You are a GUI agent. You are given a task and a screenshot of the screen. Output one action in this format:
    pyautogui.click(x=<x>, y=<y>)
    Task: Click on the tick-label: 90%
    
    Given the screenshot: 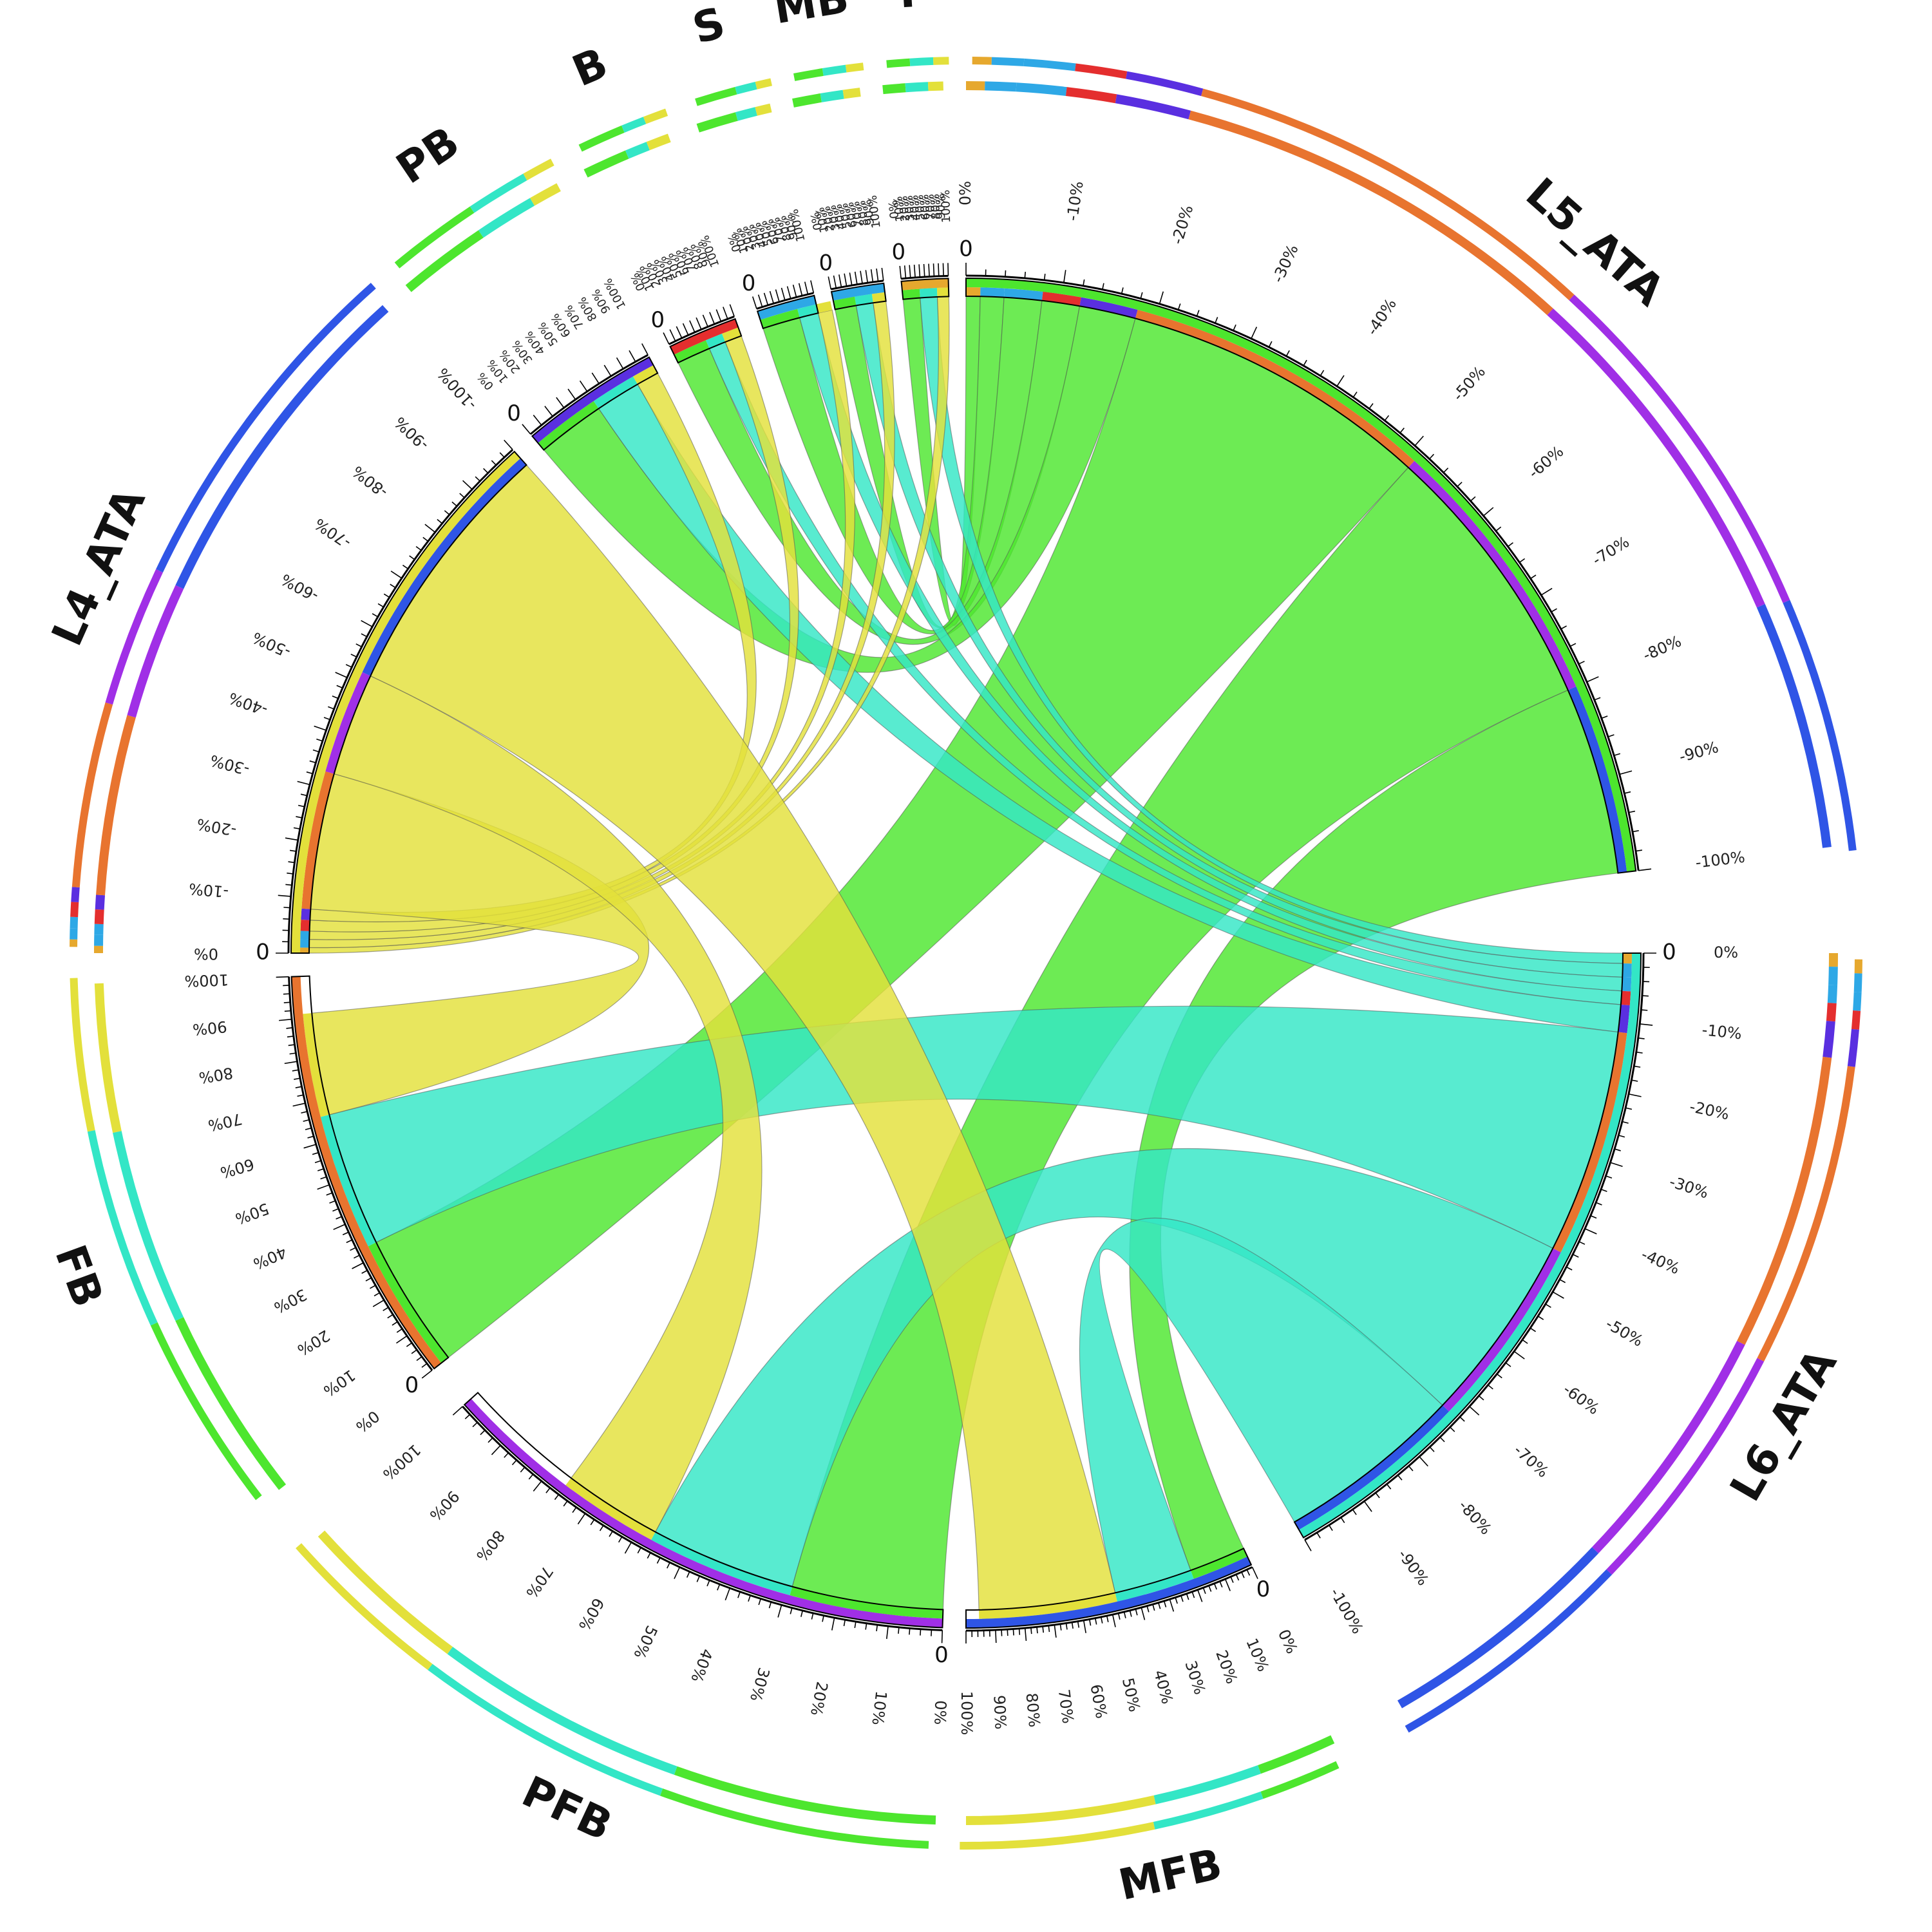 What is the action you would take?
    pyautogui.click(x=1000, y=1713)
    